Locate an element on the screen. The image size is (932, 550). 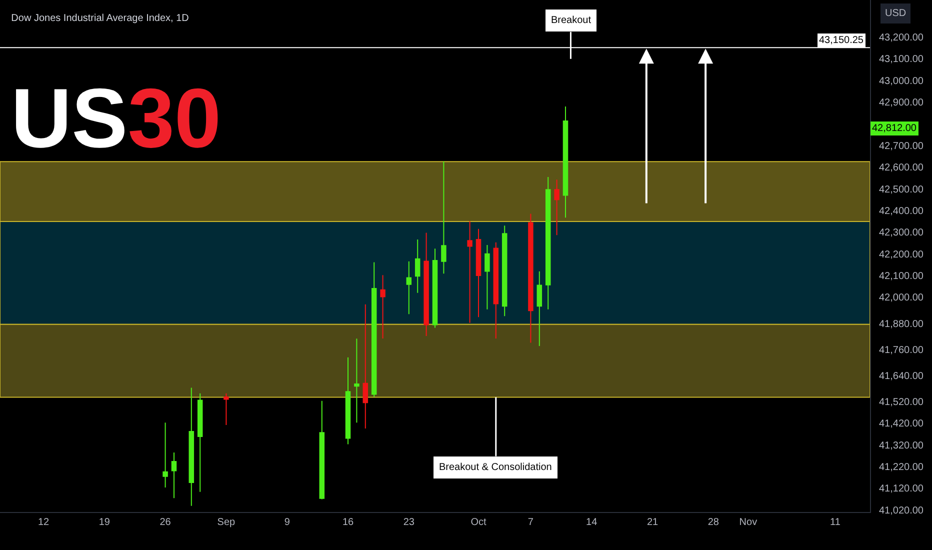
y-tick-label: 41,640.00 is located at coordinates (901, 376).